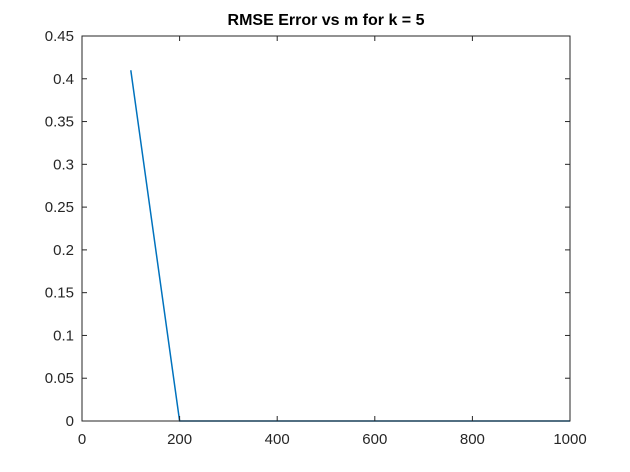 This screenshot has width=630, height=472. Describe the element at coordinates (326, 20) in the screenshot. I see `chart-title: RMSE Error vs m for k = 5` at that location.